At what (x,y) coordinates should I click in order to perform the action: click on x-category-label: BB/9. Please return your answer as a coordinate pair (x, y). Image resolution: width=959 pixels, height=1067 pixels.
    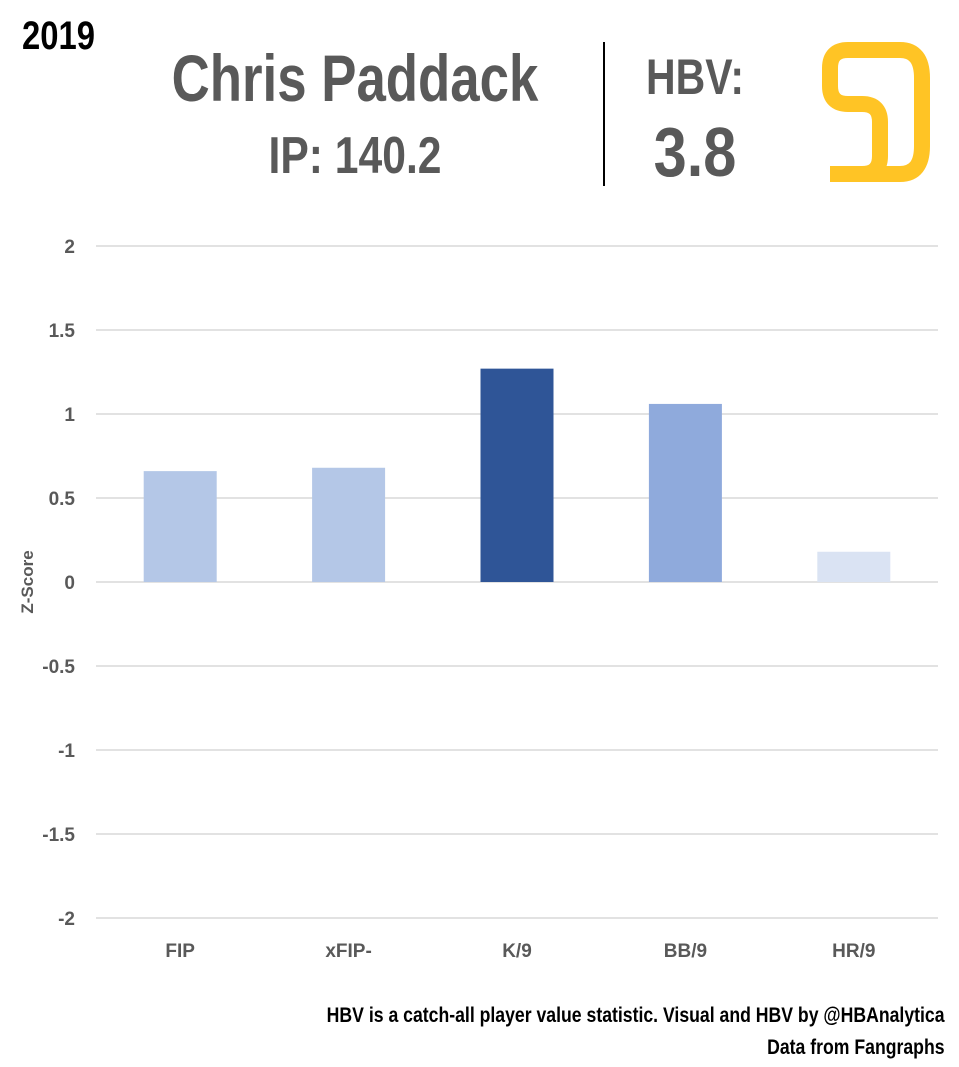
    Looking at the image, I should click on (685, 951).